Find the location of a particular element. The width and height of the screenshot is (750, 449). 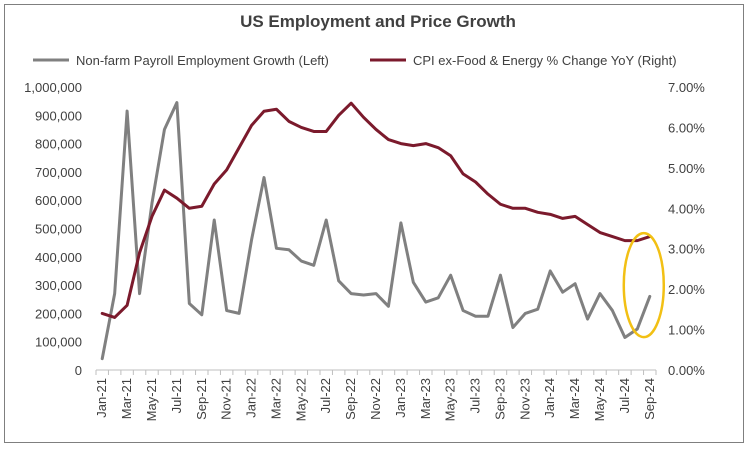

x-tick-label: Jul-24 is located at coordinates (624, 395).